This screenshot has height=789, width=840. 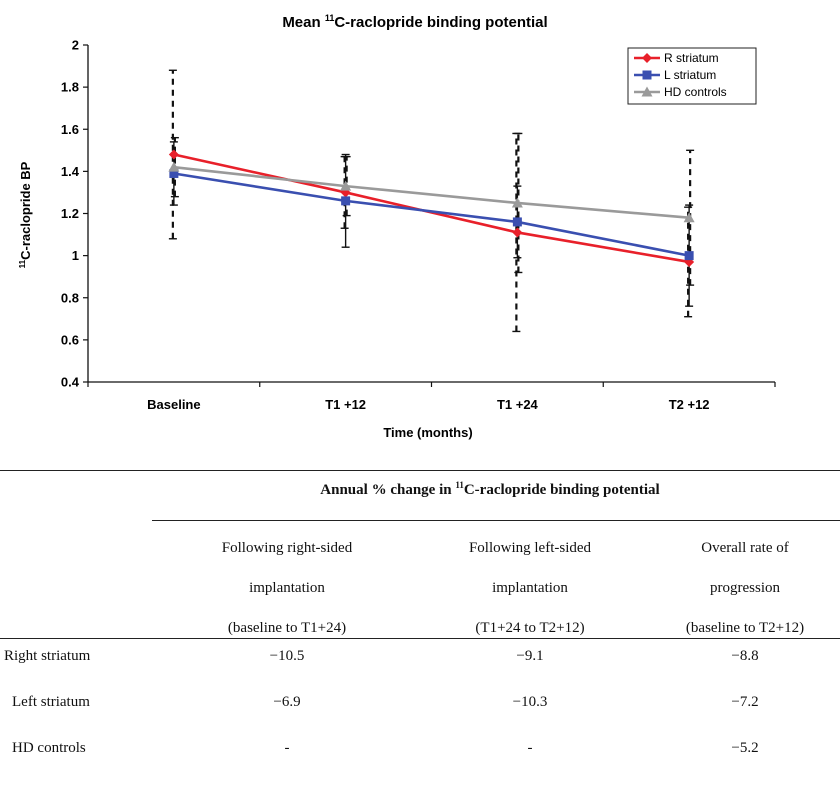 I want to click on row-label-right-striatum: Right striatum, so click(x=47, y=656).